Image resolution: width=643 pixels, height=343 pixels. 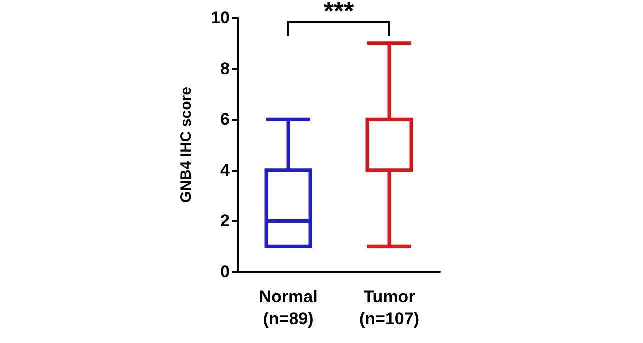 I want to click on y-tick-label: 8, so click(x=225, y=68).